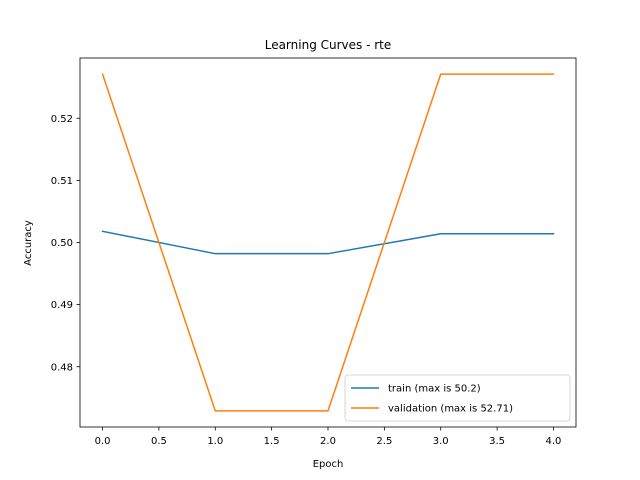 This screenshot has width=640, height=480. Describe the element at coordinates (272, 441) in the screenshot. I see `x-tick-label: 1.5` at that location.